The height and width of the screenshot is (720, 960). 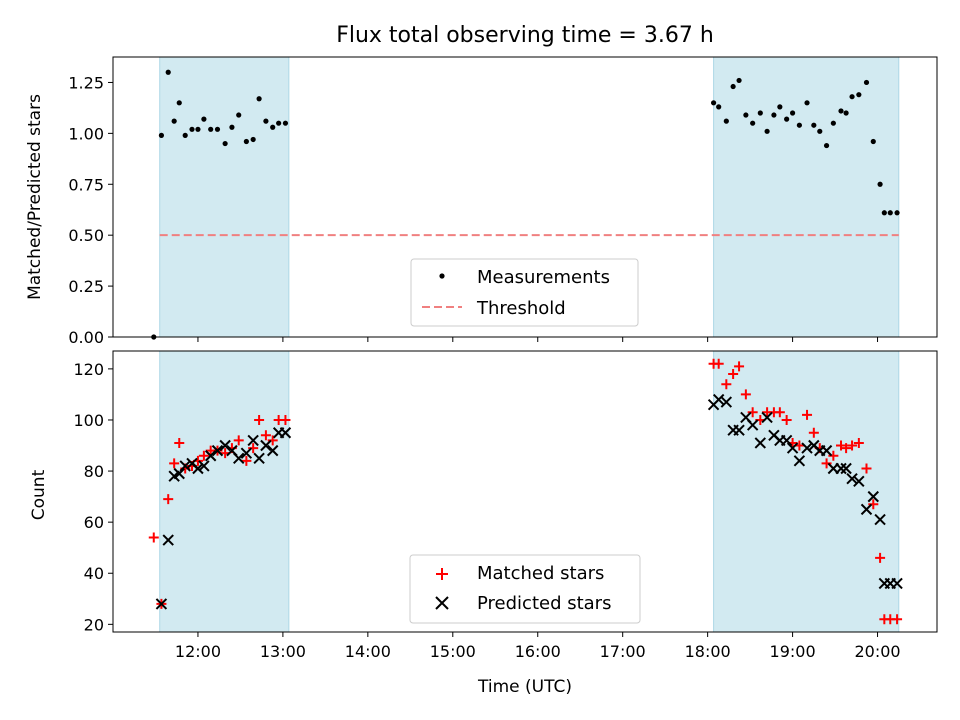 I want to click on top-y-axis-label: Matched/Predicted stars, so click(x=35, y=197).